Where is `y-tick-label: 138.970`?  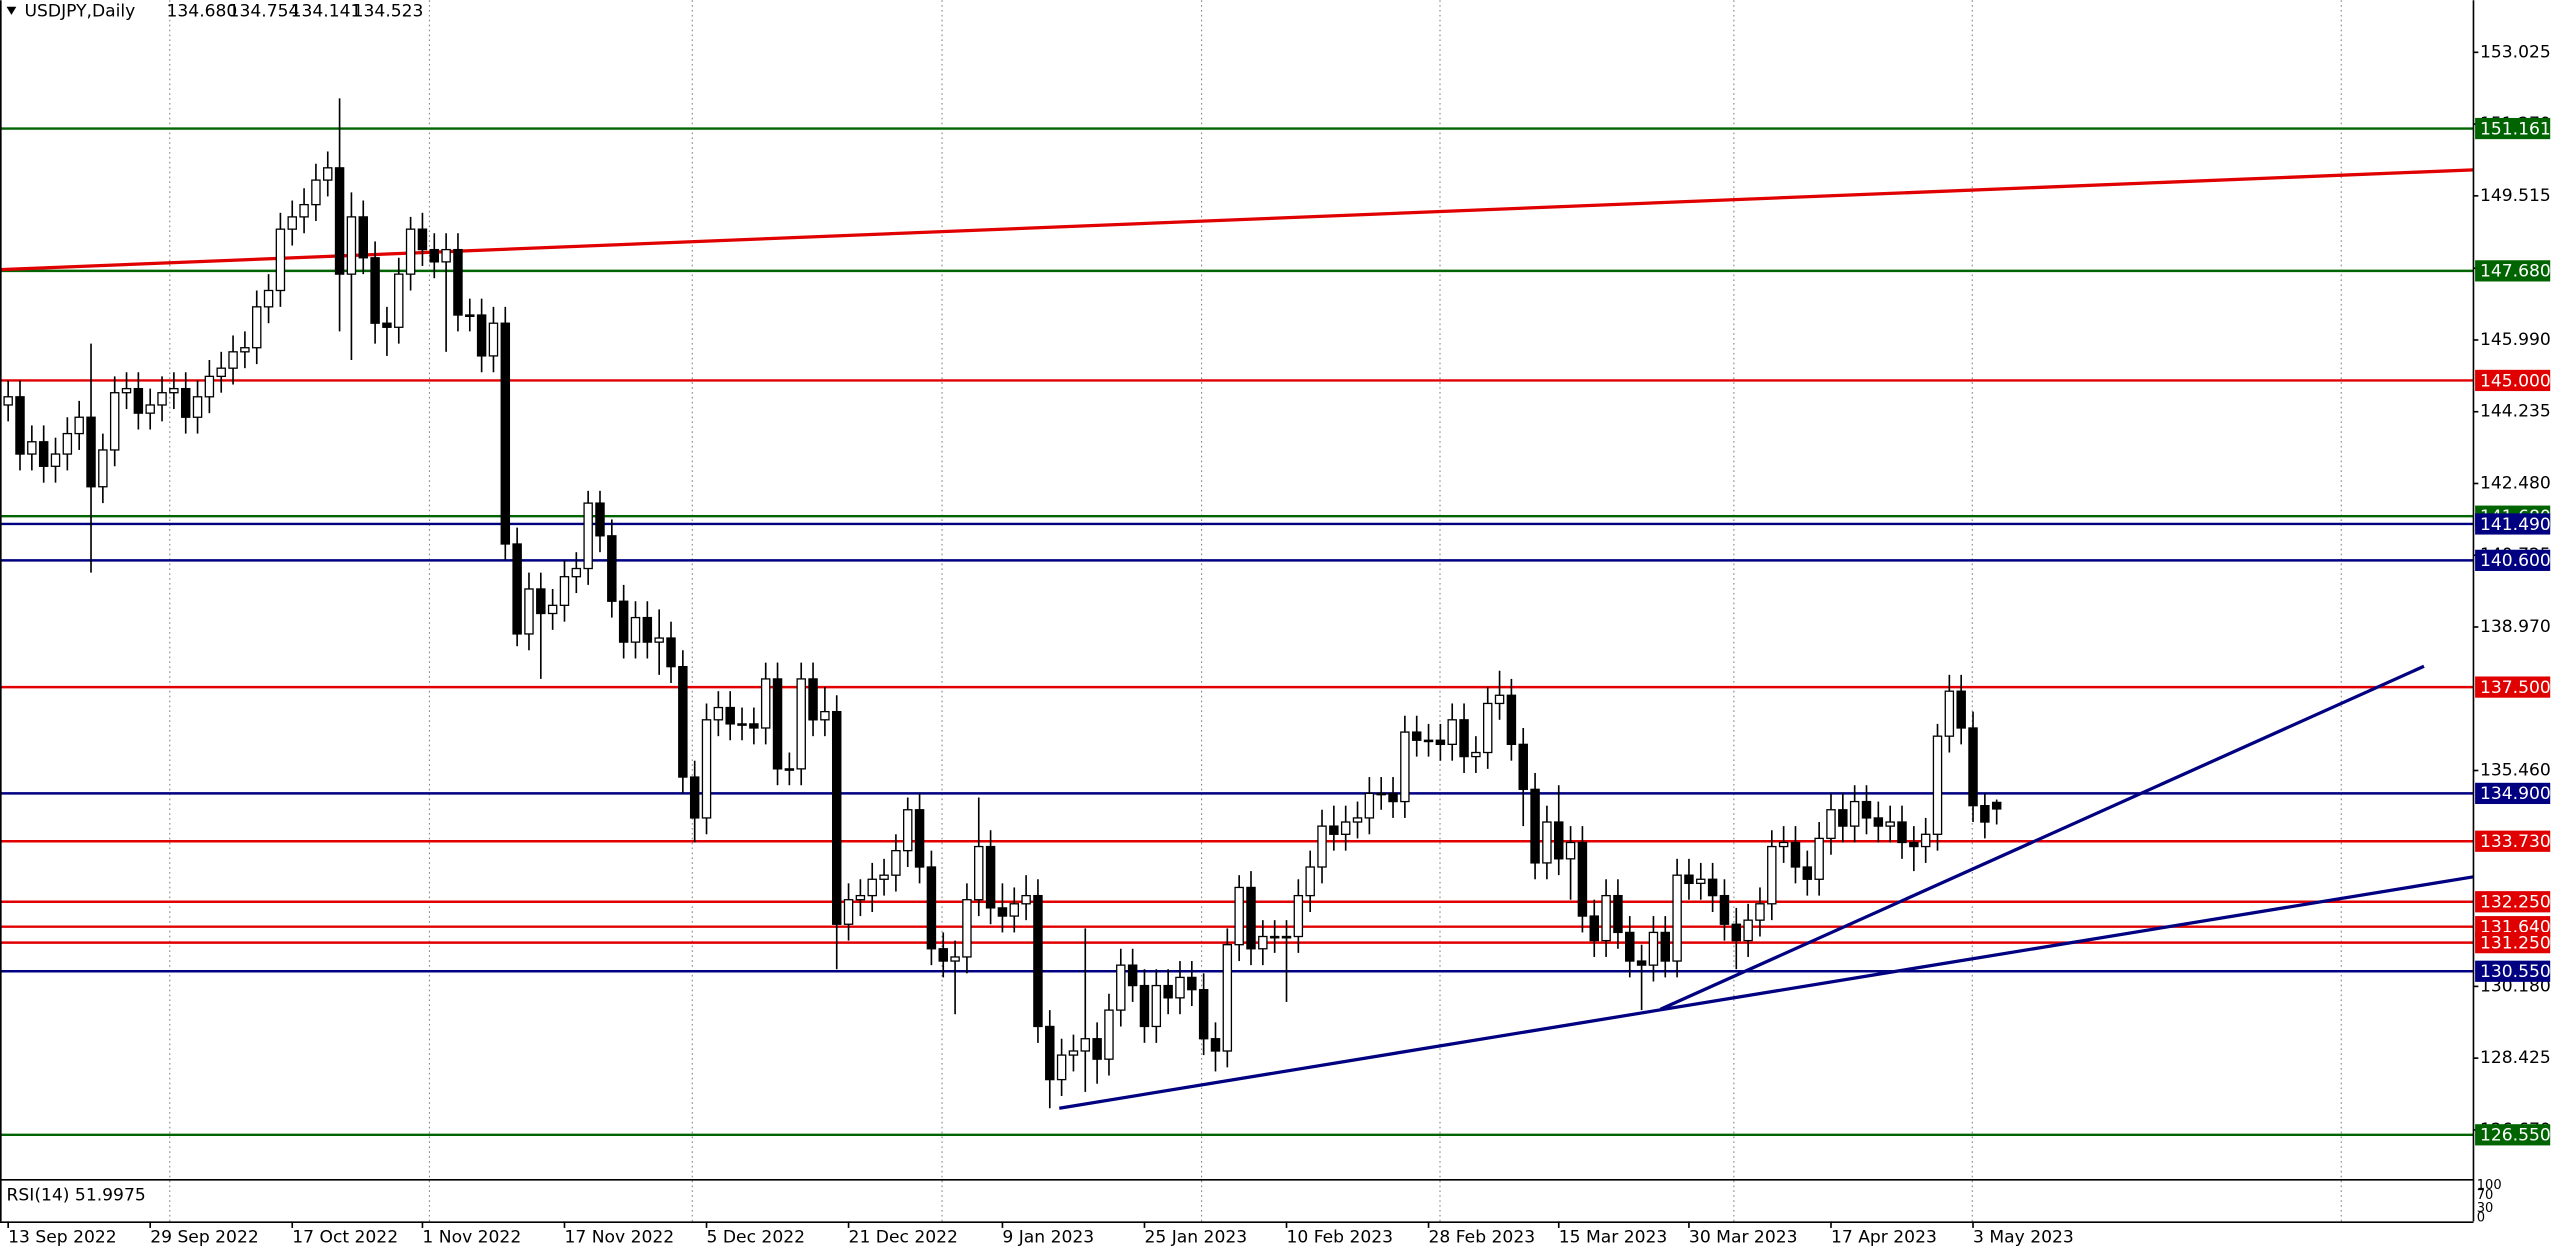
y-tick-label: 138.970 is located at coordinates (2515, 627).